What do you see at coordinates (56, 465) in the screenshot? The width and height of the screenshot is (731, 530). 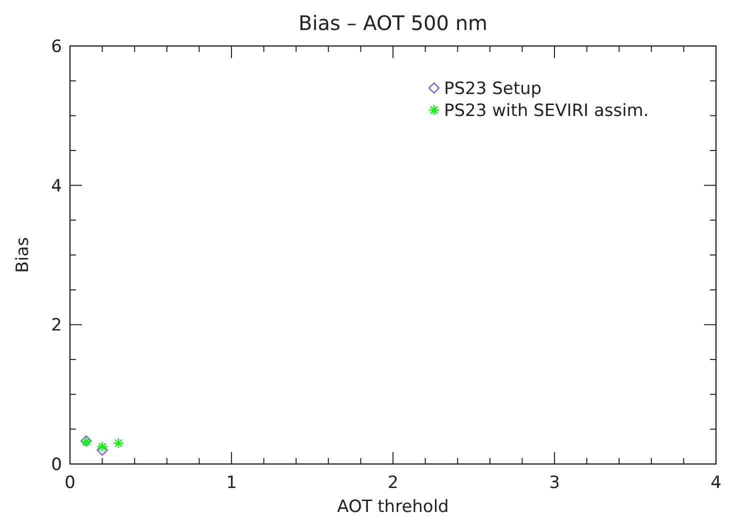 I see `y-tick-label: 0` at bounding box center [56, 465].